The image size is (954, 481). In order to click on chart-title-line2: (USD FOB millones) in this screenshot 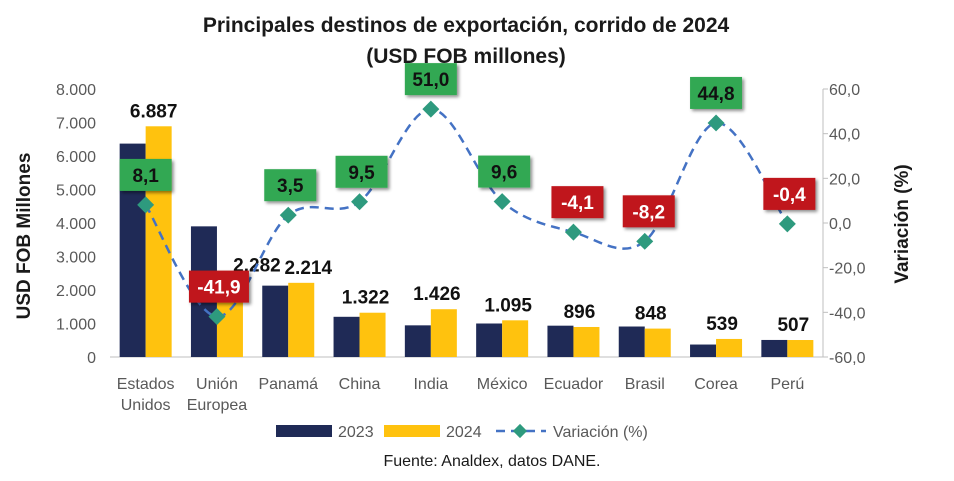, I will do `click(466, 56)`.